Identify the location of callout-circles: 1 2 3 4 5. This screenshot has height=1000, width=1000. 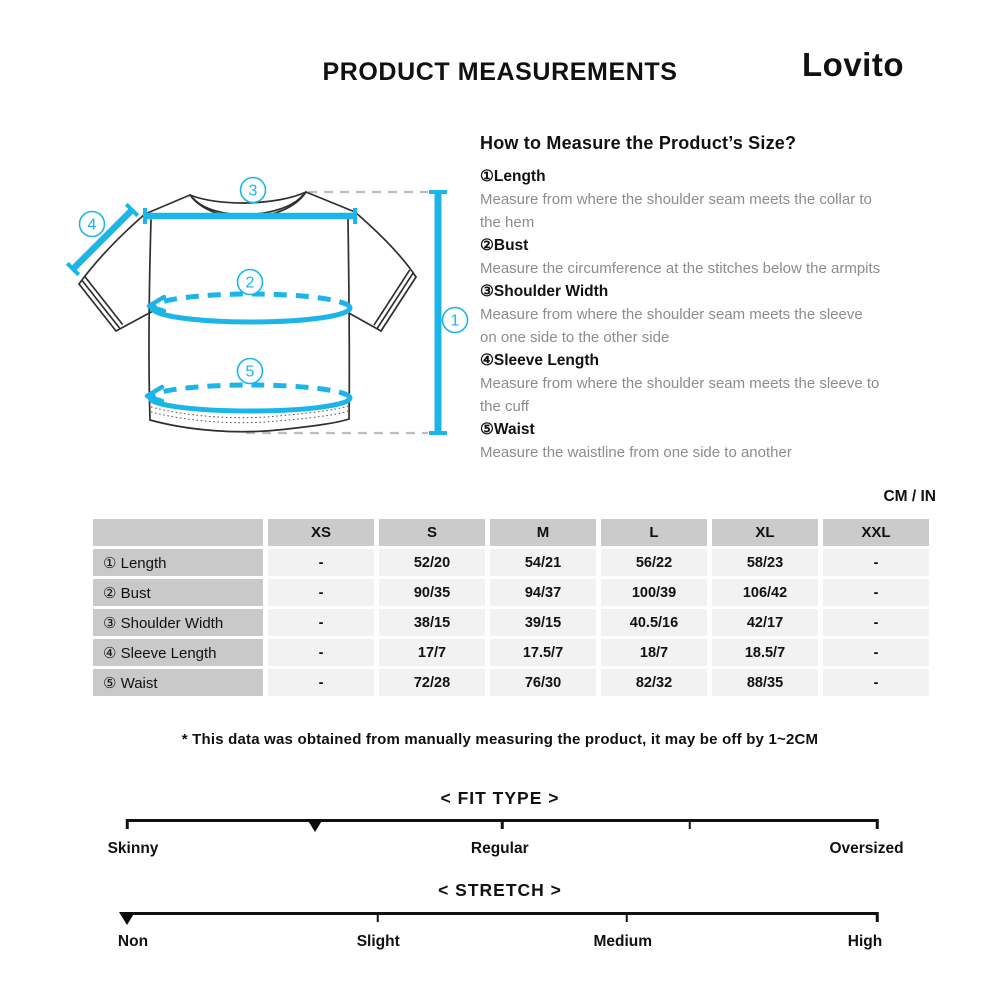
(273, 280).